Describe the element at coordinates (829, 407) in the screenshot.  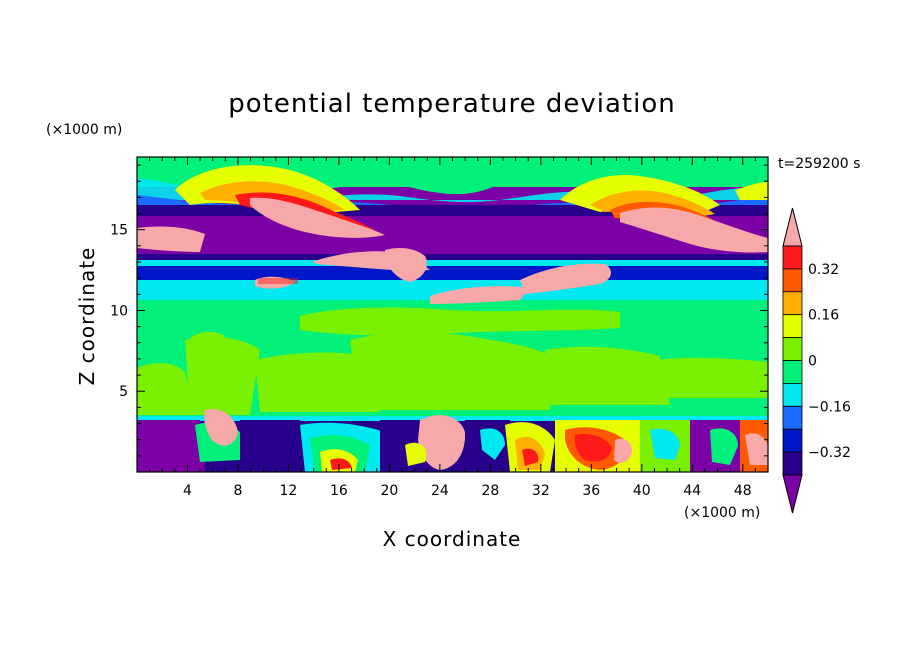
I see `colorbar-tick-label: −0.16` at that location.